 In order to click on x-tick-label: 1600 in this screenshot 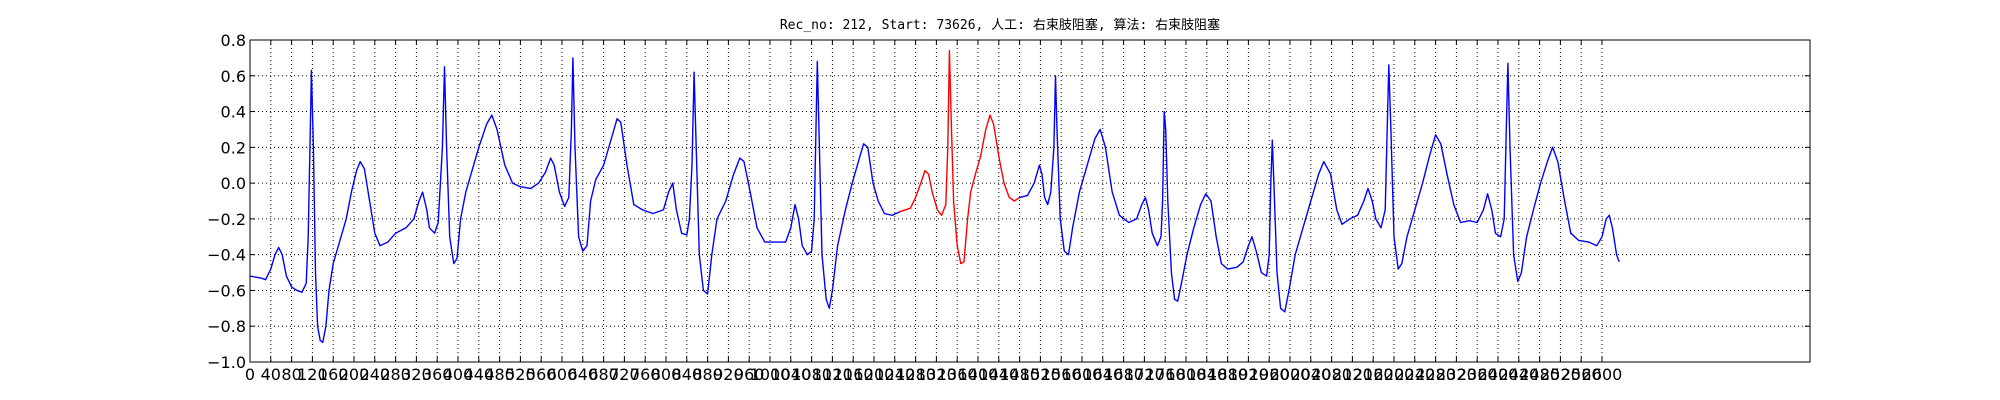, I will do `click(1082, 374)`.